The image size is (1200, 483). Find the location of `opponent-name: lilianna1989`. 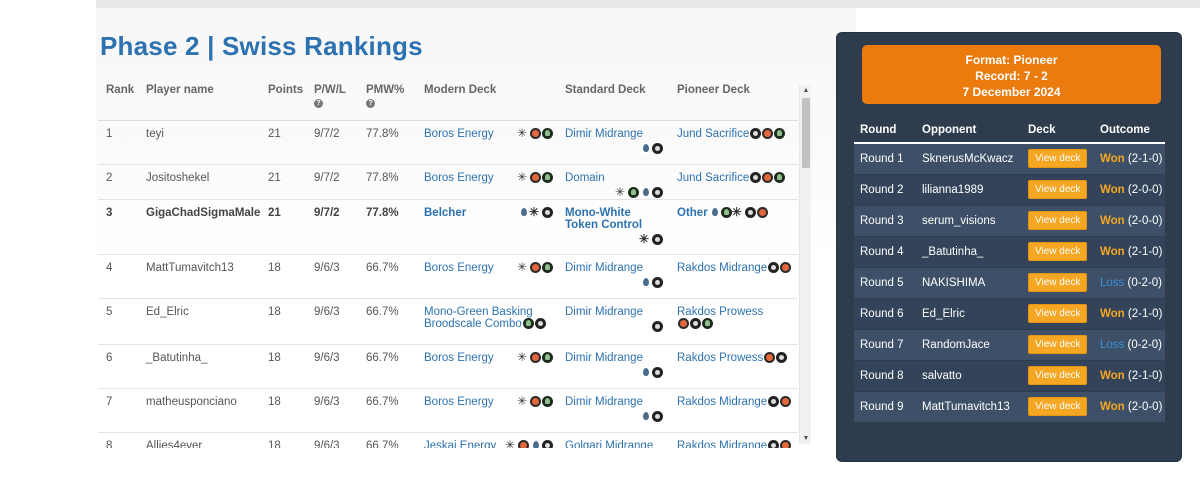

opponent-name: lilianna1989 is located at coordinates (969, 190).